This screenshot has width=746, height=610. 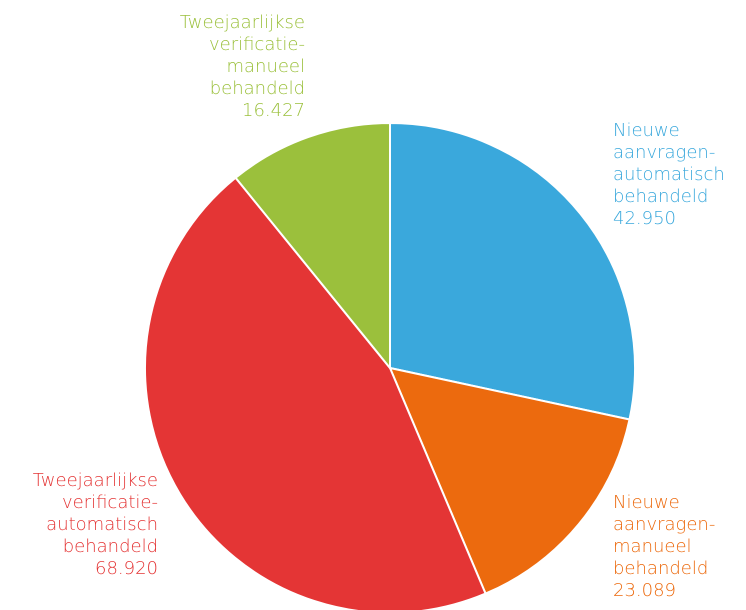 I want to click on category-label: Nieuwe aanvragen-automatisch behandeld, so click(x=669, y=163).